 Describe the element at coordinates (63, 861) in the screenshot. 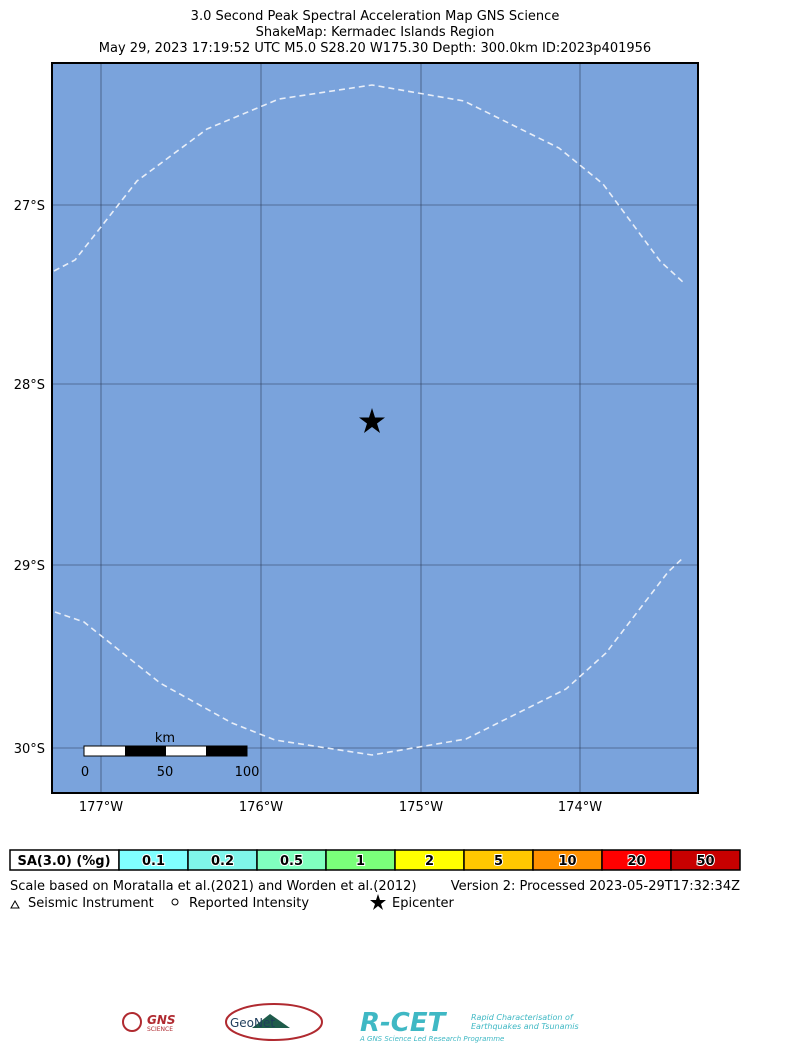

I see `legend-label: SA(3.0) (%g)` at that location.